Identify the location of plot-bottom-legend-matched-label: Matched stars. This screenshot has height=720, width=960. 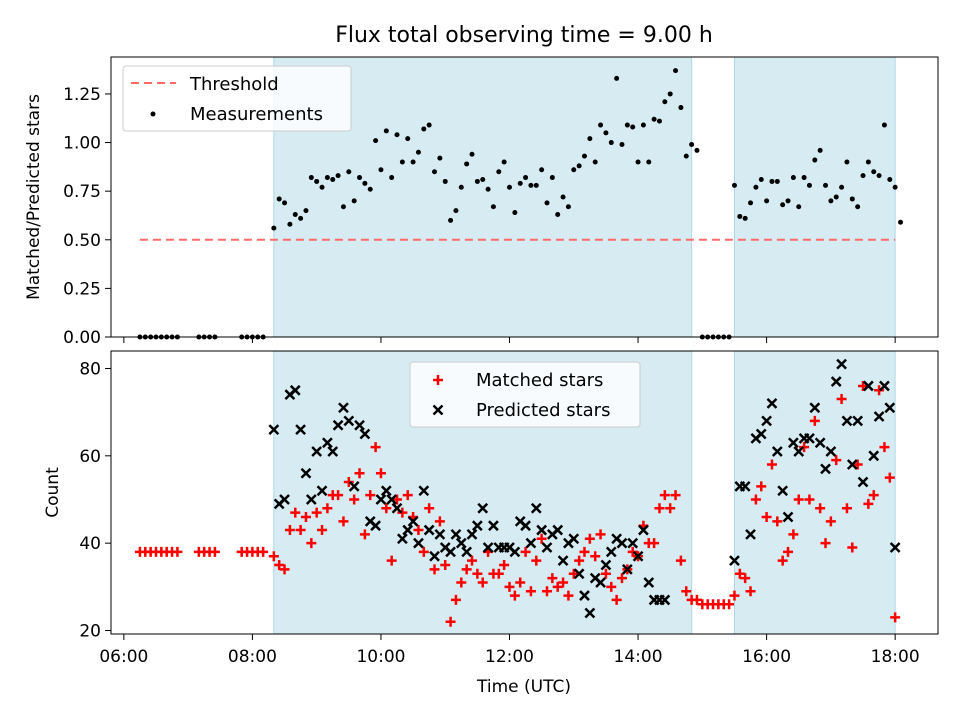
(539, 380).